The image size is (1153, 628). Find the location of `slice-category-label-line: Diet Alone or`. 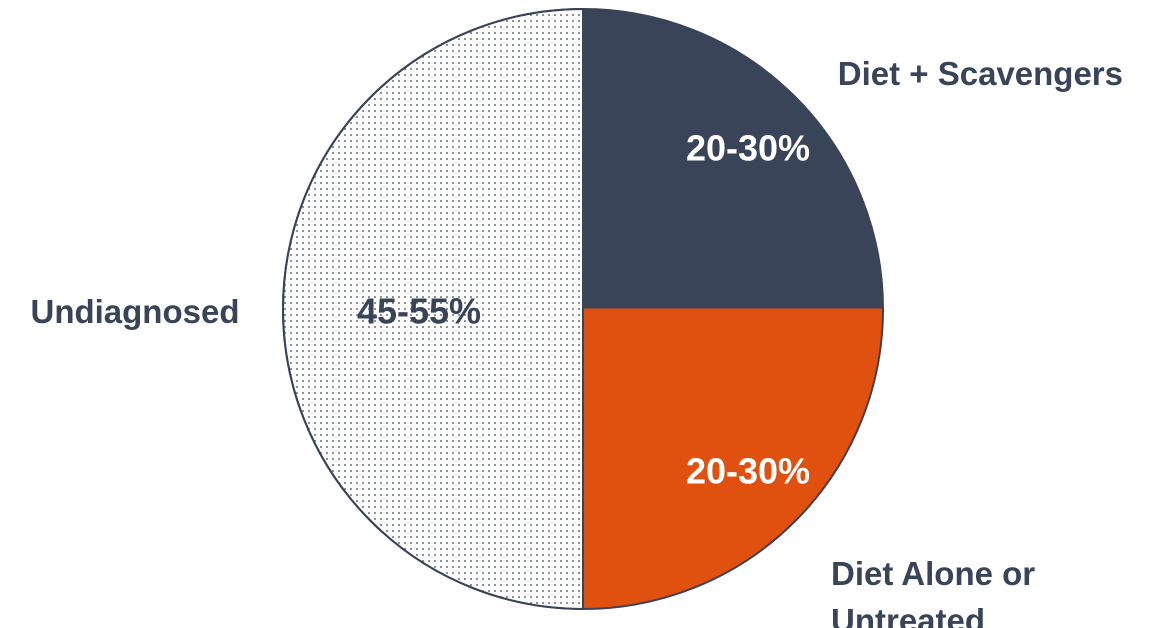

slice-category-label-line: Diet Alone or is located at coordinates (933, 573).